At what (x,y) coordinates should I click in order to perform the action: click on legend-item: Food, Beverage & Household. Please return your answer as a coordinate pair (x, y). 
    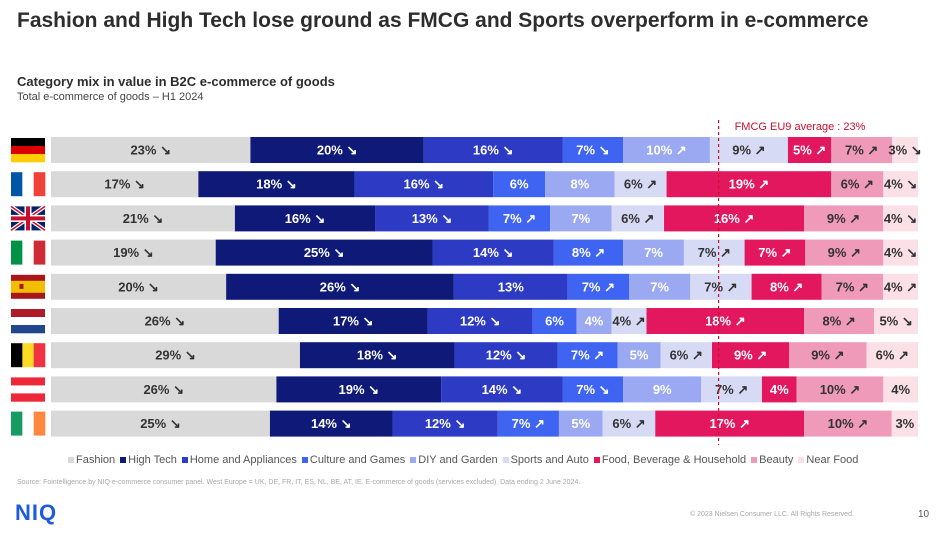
    Looking at the image, I should click on (669, 460).